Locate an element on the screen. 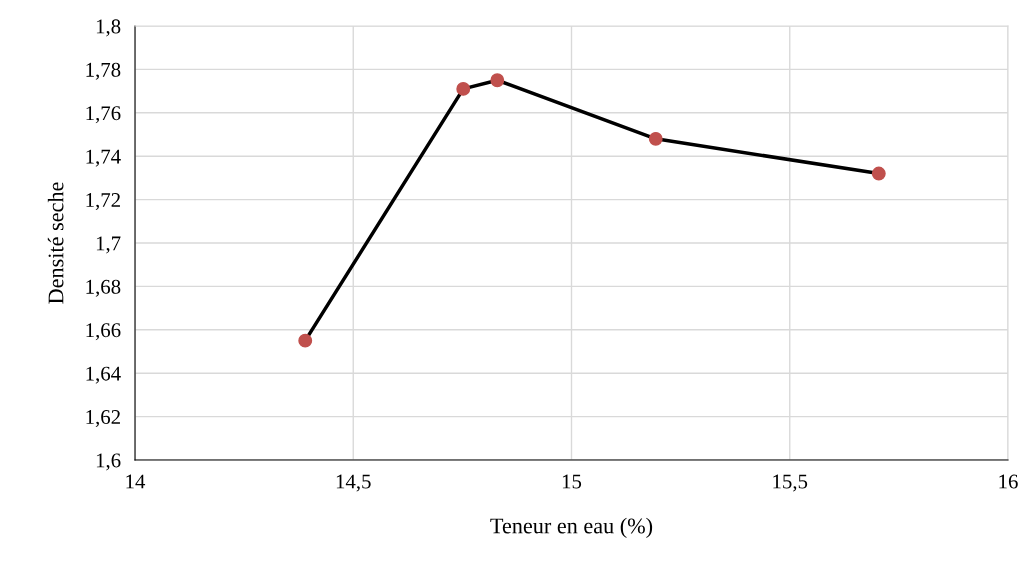 The width and height of the screenshot is (1029, 571). y-tick-label: 1,6 is located at coordinates (108, 462).